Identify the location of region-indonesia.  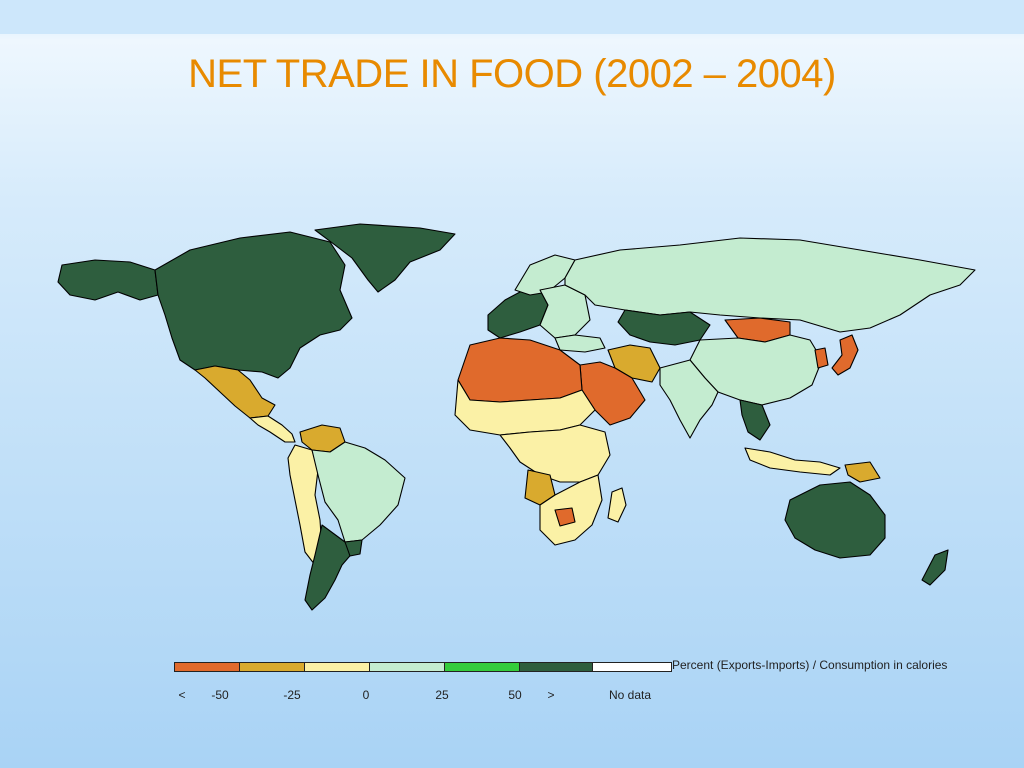
(792, 461).